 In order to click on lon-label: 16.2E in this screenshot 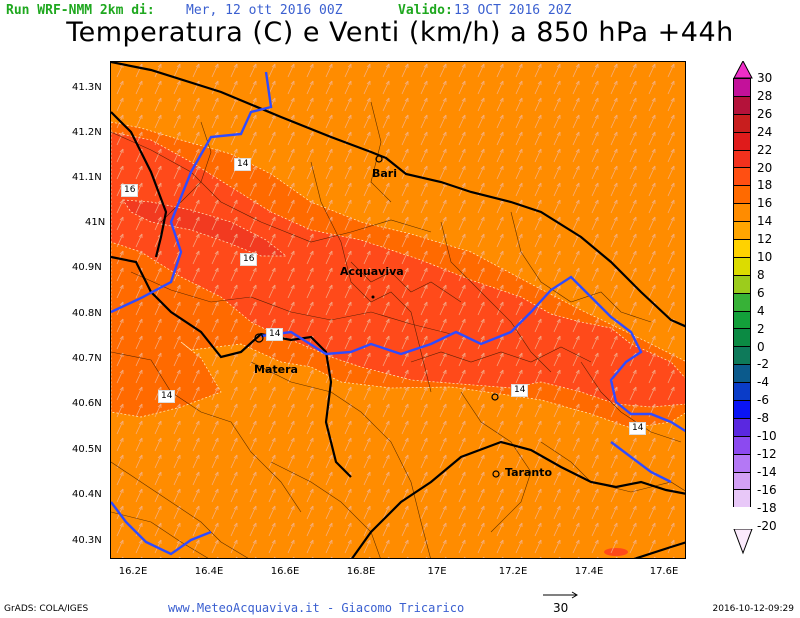, I will do `click(133, 571)`.